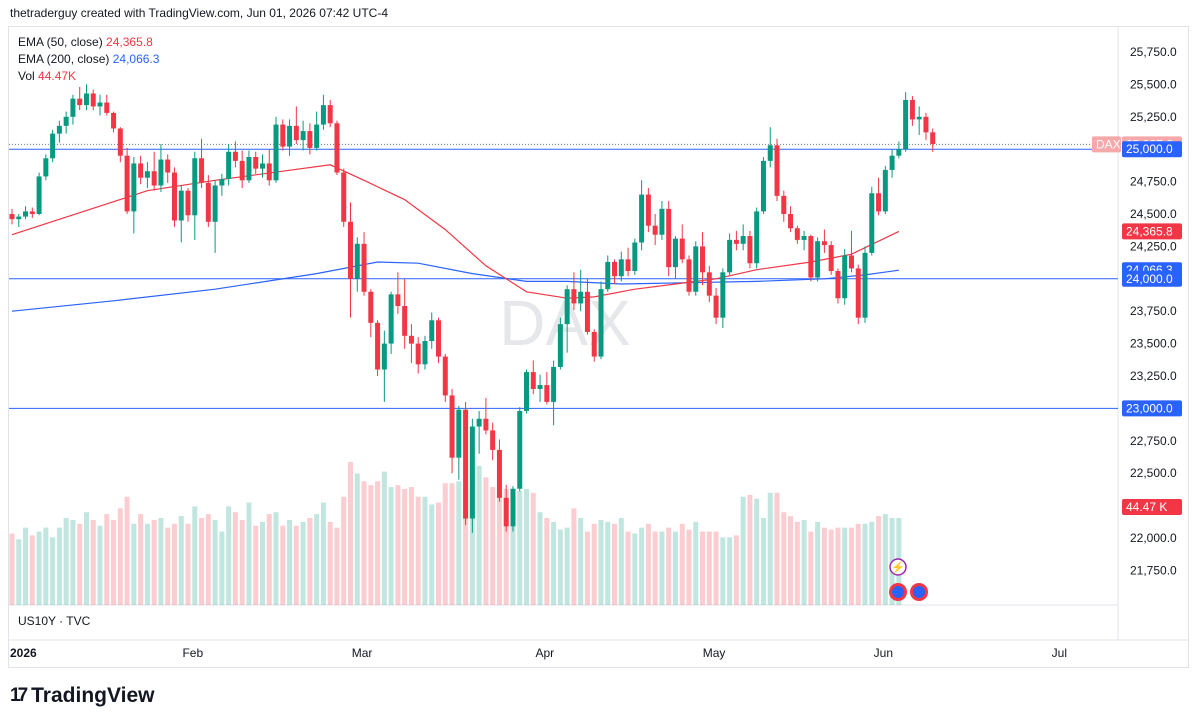 The width and height of the screenshot is (1198, 727). What do you see at coordinates (88, 42) in the screenshot?
I see `legend-ema50: EMA (50, close) 24,365.8` at bounding box center [88, 42].